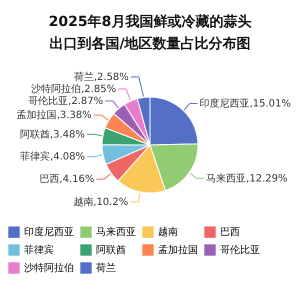 This screenshot has width=300, height=300. Describe the element at coordinates (100, 202) in the screenshot. I see `category-label: 越南,10.2%` at that location.